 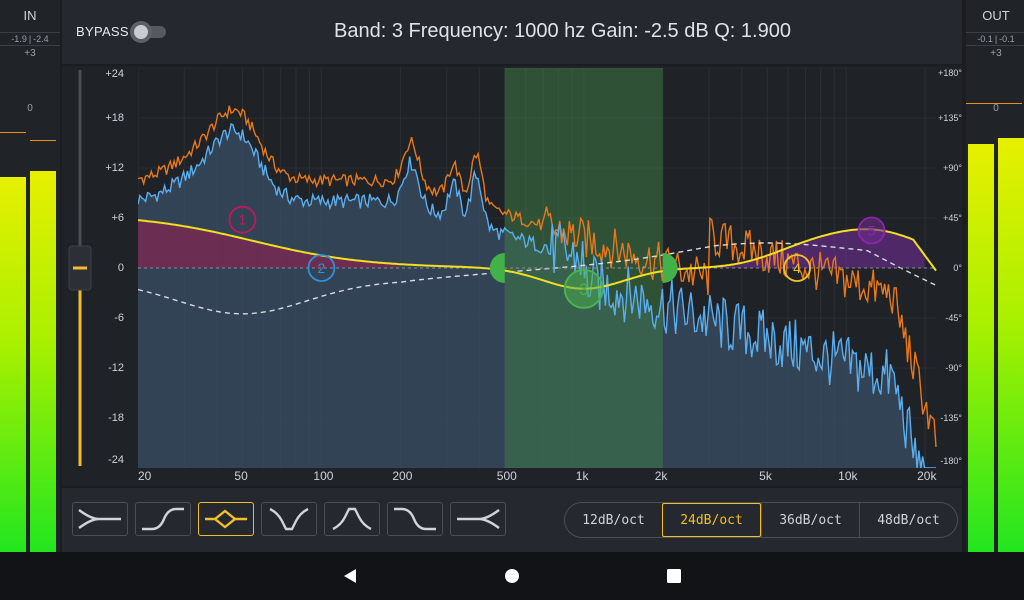 I want to click on phase-curve, so click(x=537, y=278).